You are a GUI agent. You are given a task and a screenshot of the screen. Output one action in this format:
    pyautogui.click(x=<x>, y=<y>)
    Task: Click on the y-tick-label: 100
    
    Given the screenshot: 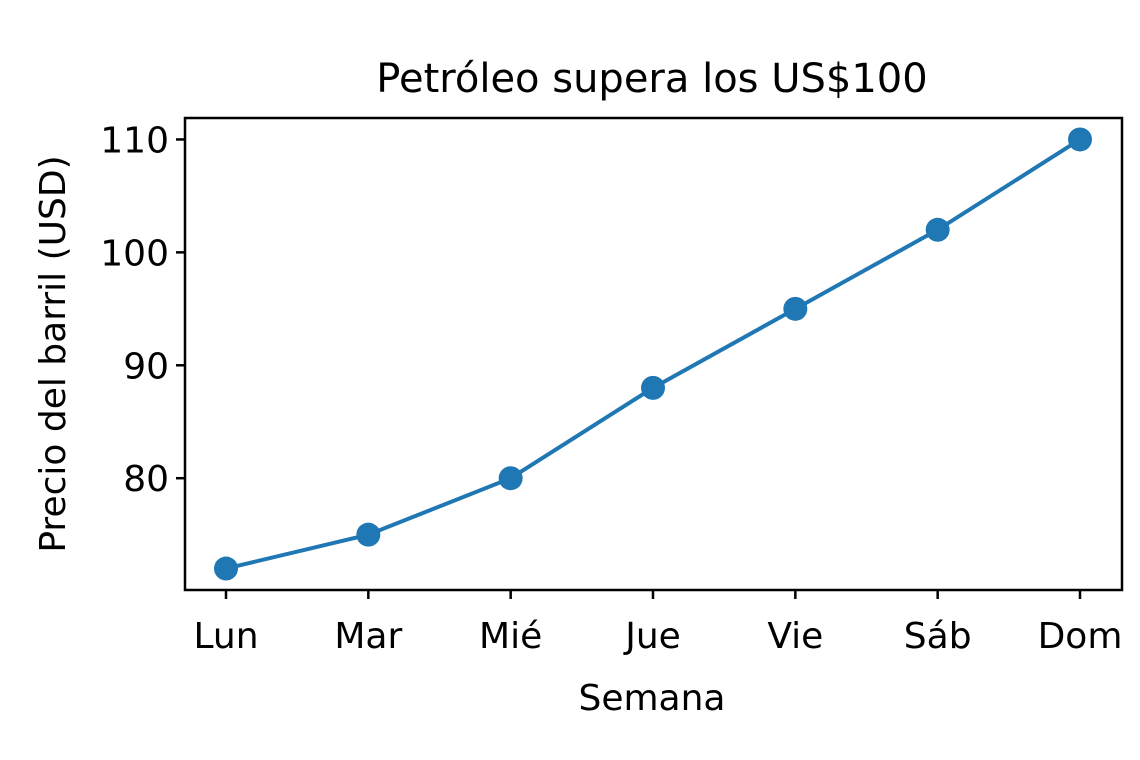 What is the action you would take?
    pyautogui.click(x=134, y=253)
    